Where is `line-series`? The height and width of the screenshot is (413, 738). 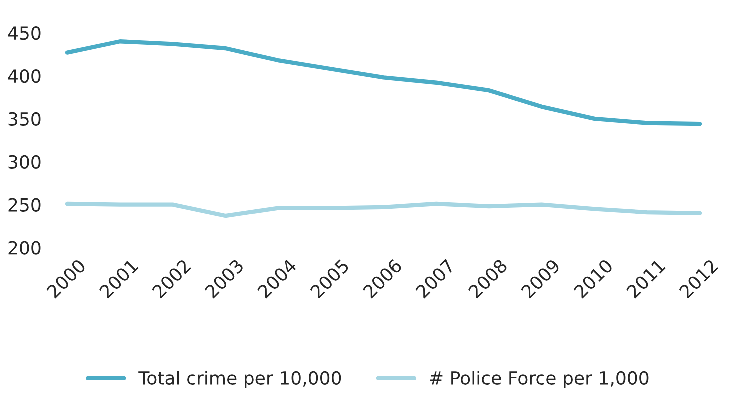
line-series is located at coordinates (383, 210).